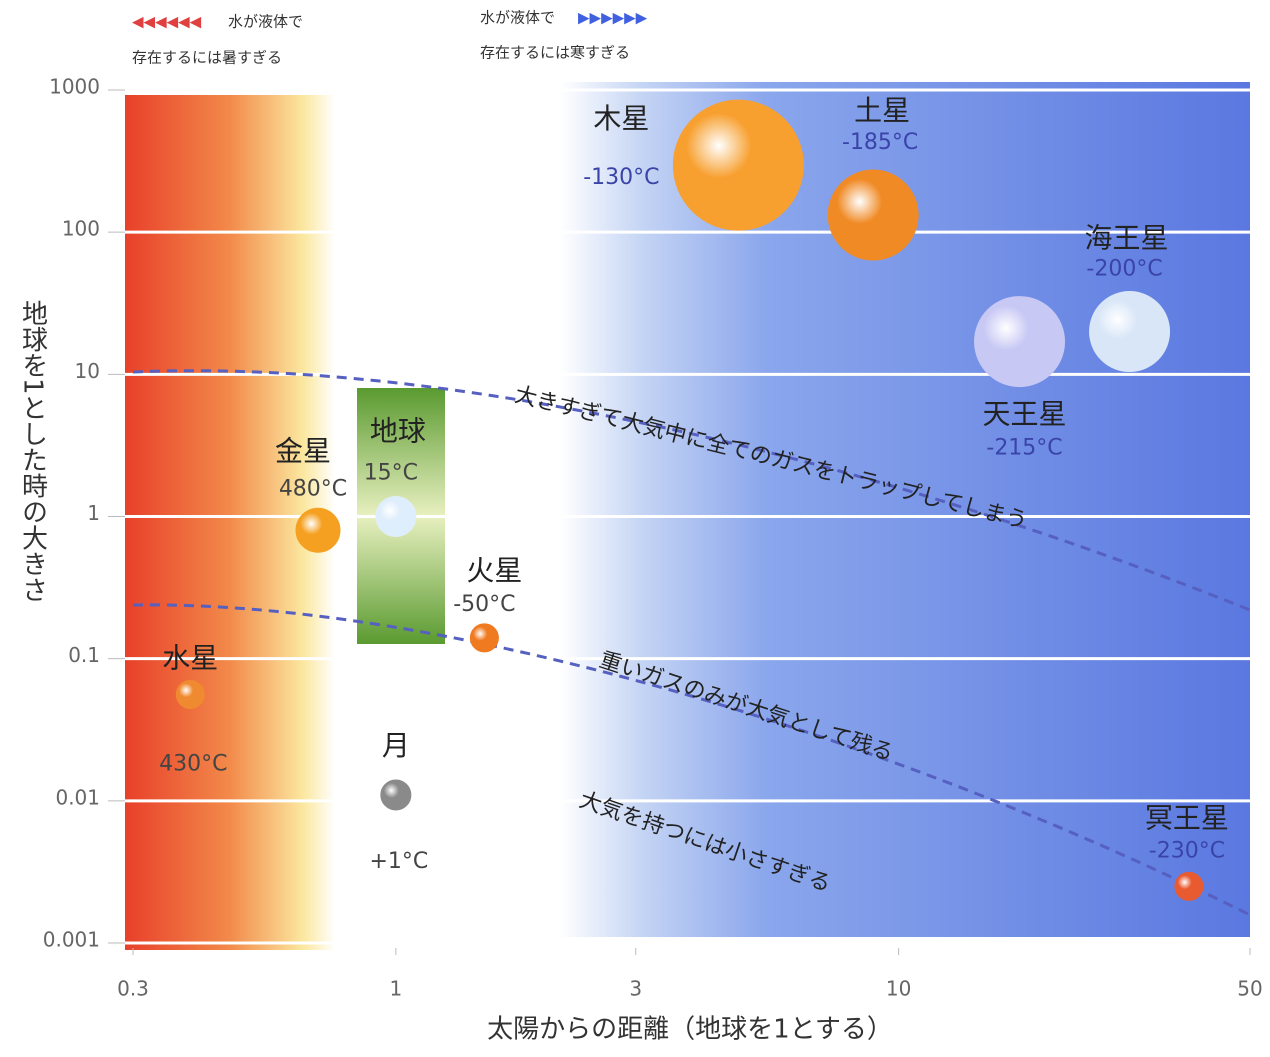 This screenshot has width=1270, height=1057. Describe the element at coordinates (207, 58) in the screenshot. I see `note: 存在するには暑すぎる` at that location.